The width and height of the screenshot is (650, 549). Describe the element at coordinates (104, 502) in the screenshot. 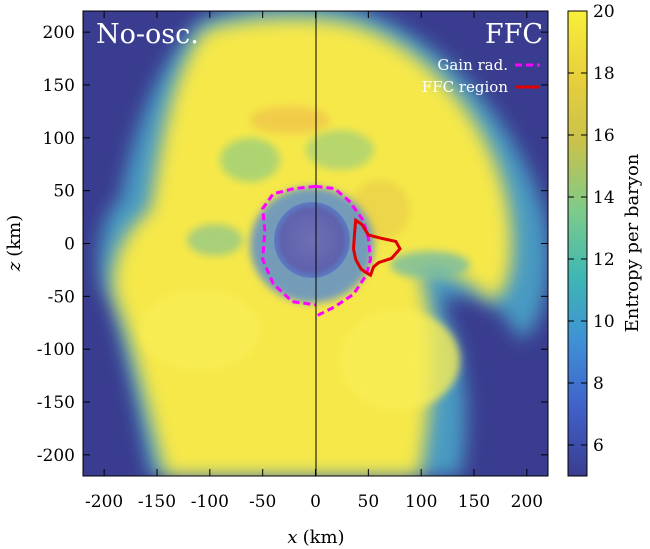

I see `x-tick-label: -200` at that location.